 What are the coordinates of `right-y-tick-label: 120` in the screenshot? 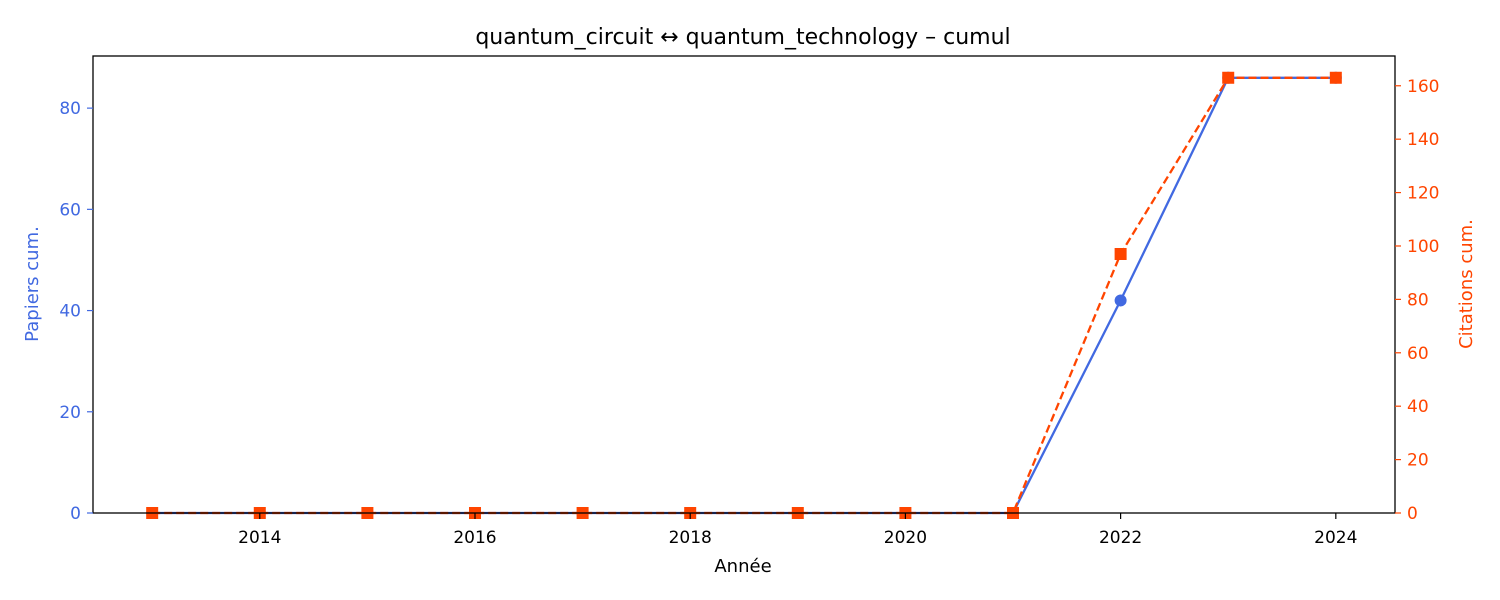 It's located at (1423, 194).